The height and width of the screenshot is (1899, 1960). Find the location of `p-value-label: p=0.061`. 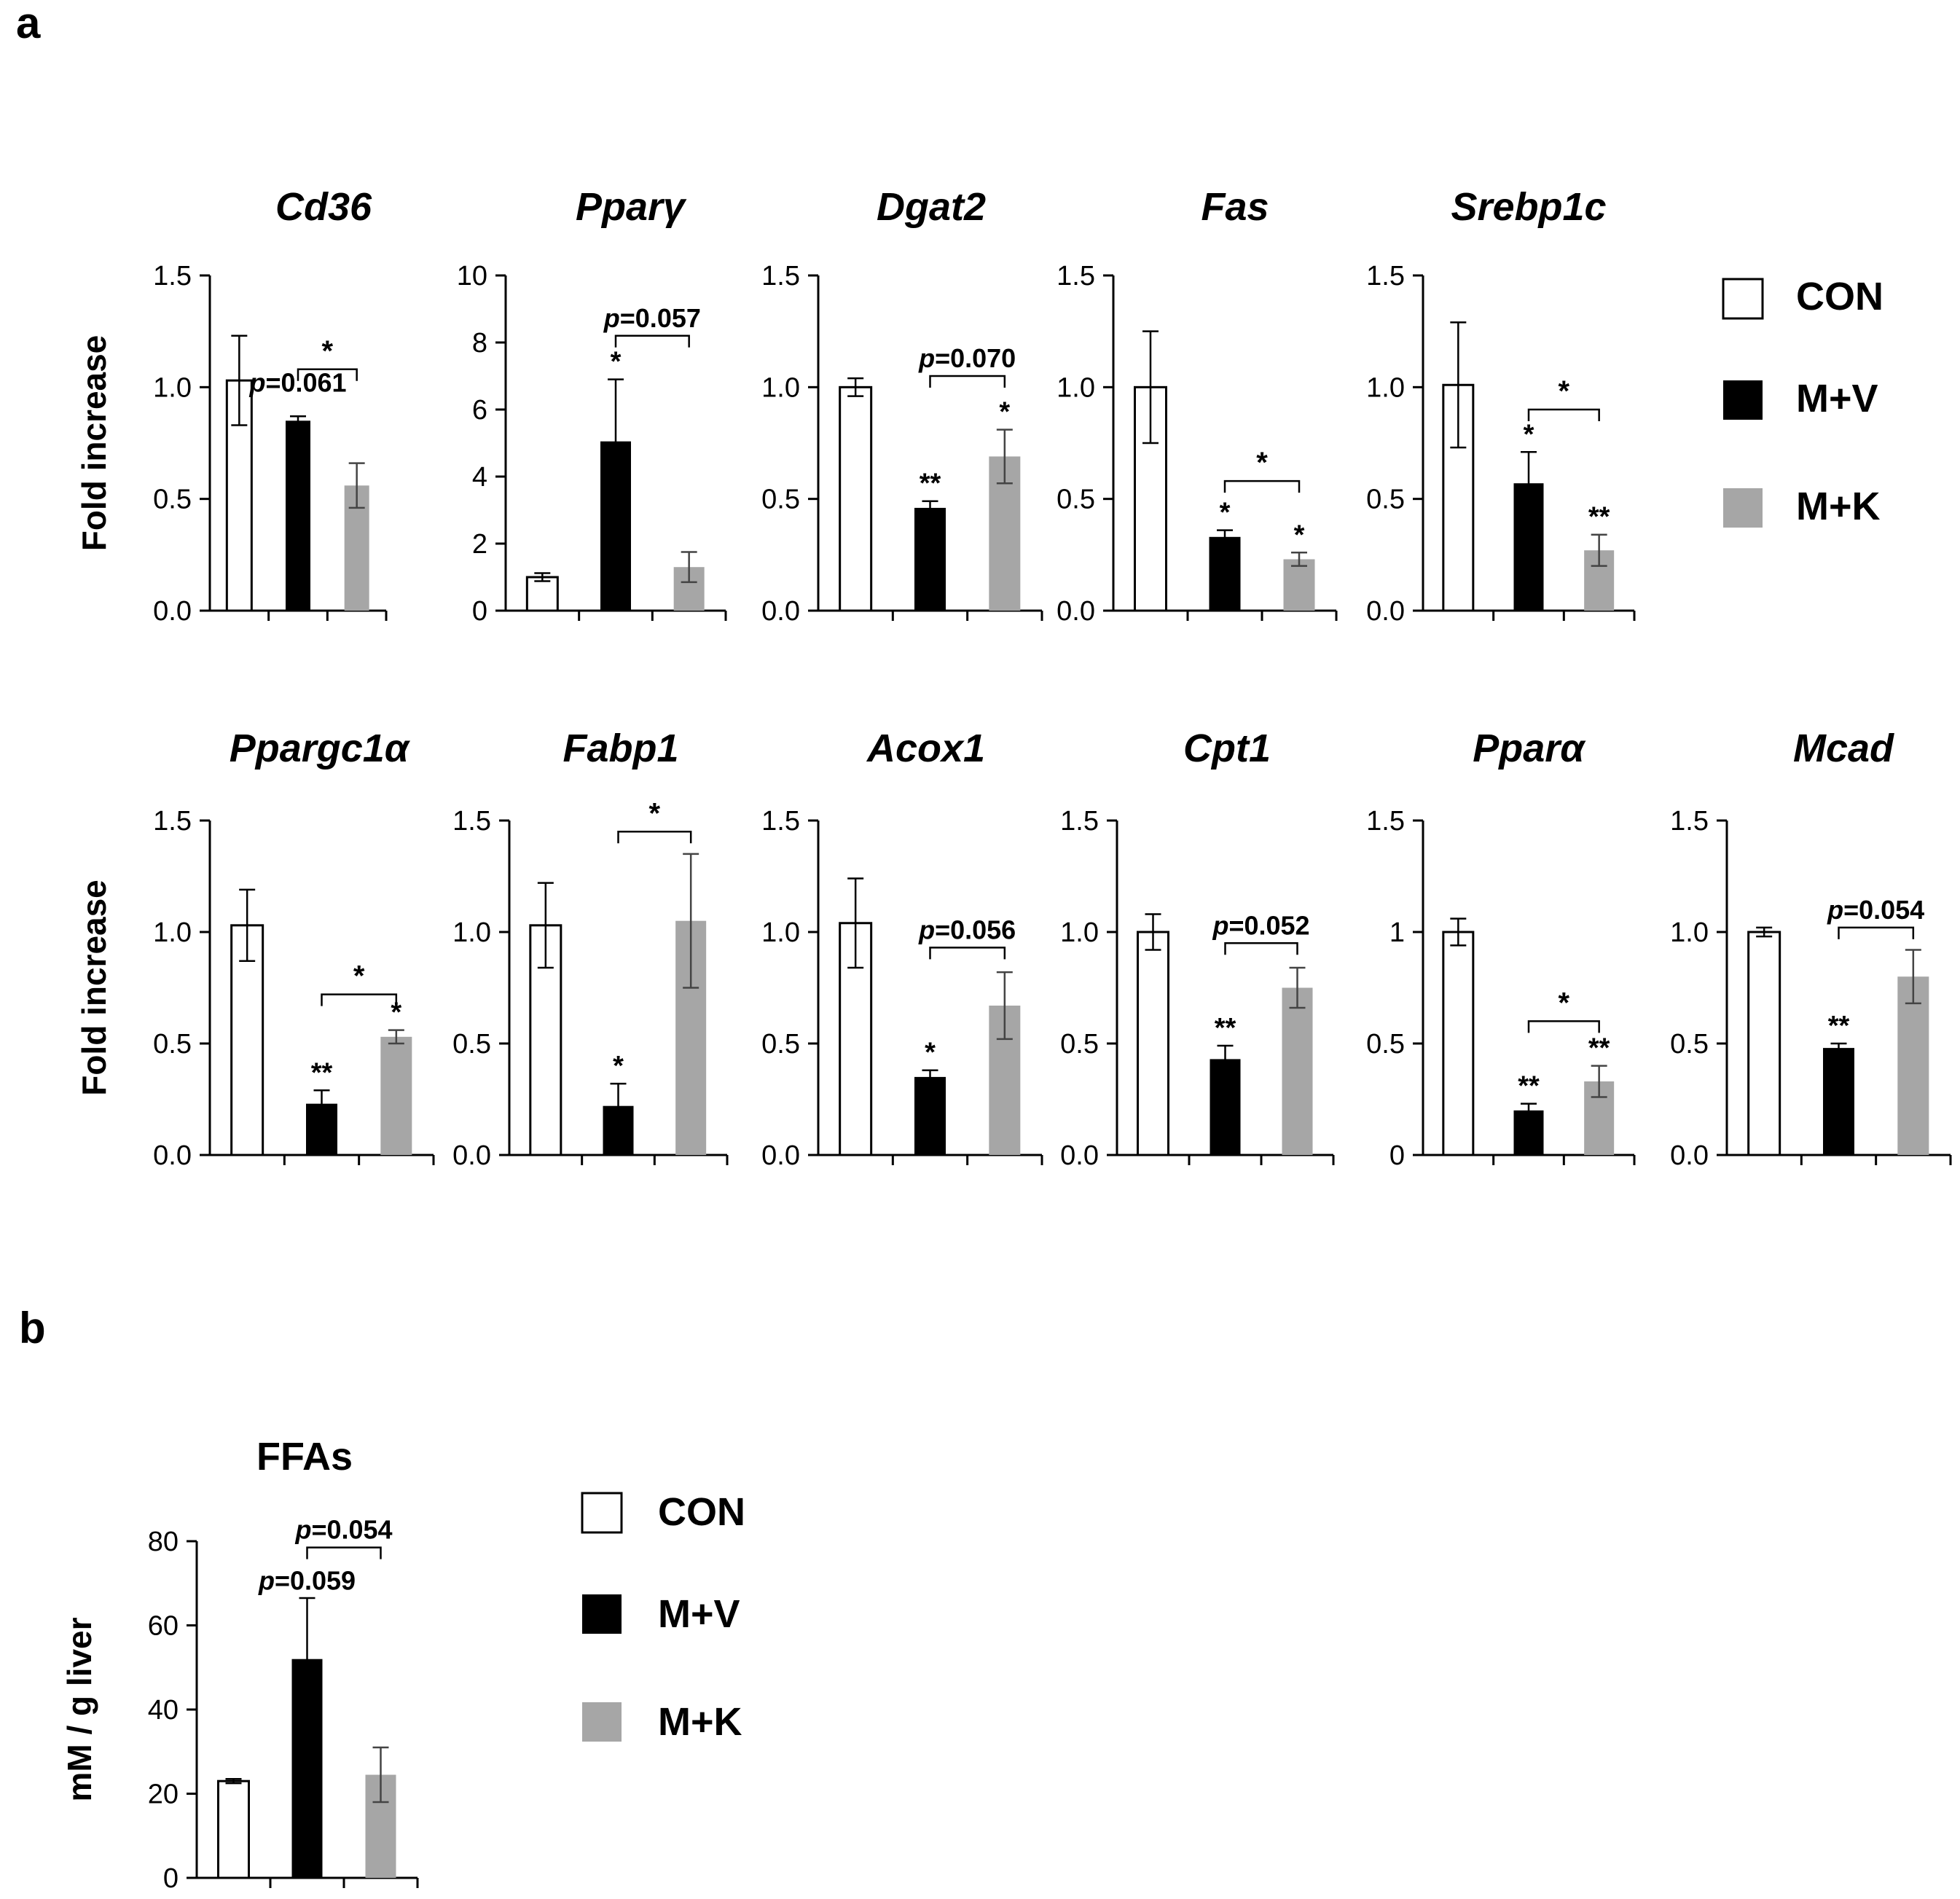

p-value-label: p=0.061 is located at coordinates (297, 382).